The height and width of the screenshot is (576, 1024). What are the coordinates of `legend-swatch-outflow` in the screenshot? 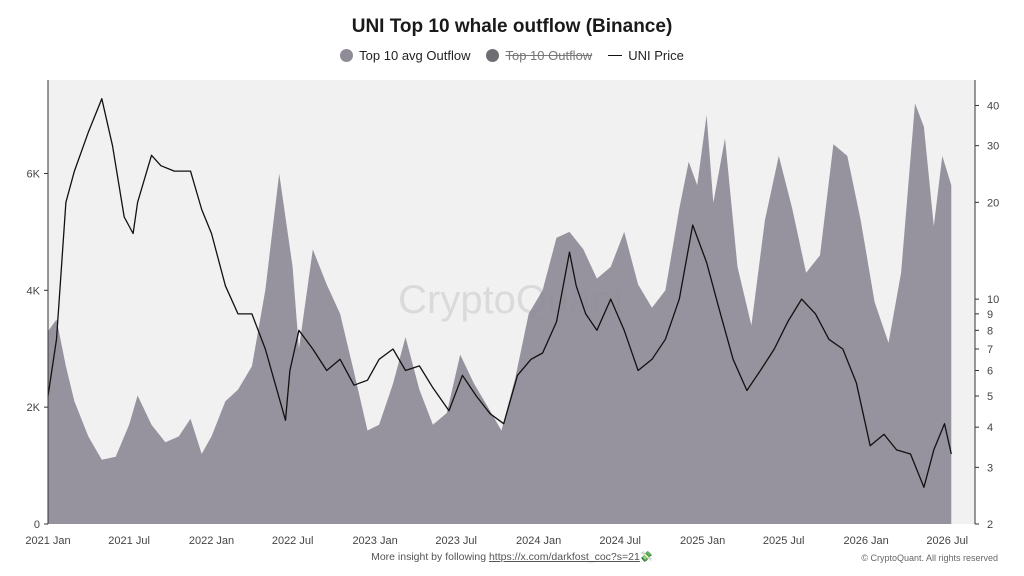 It's located at (493, 55).